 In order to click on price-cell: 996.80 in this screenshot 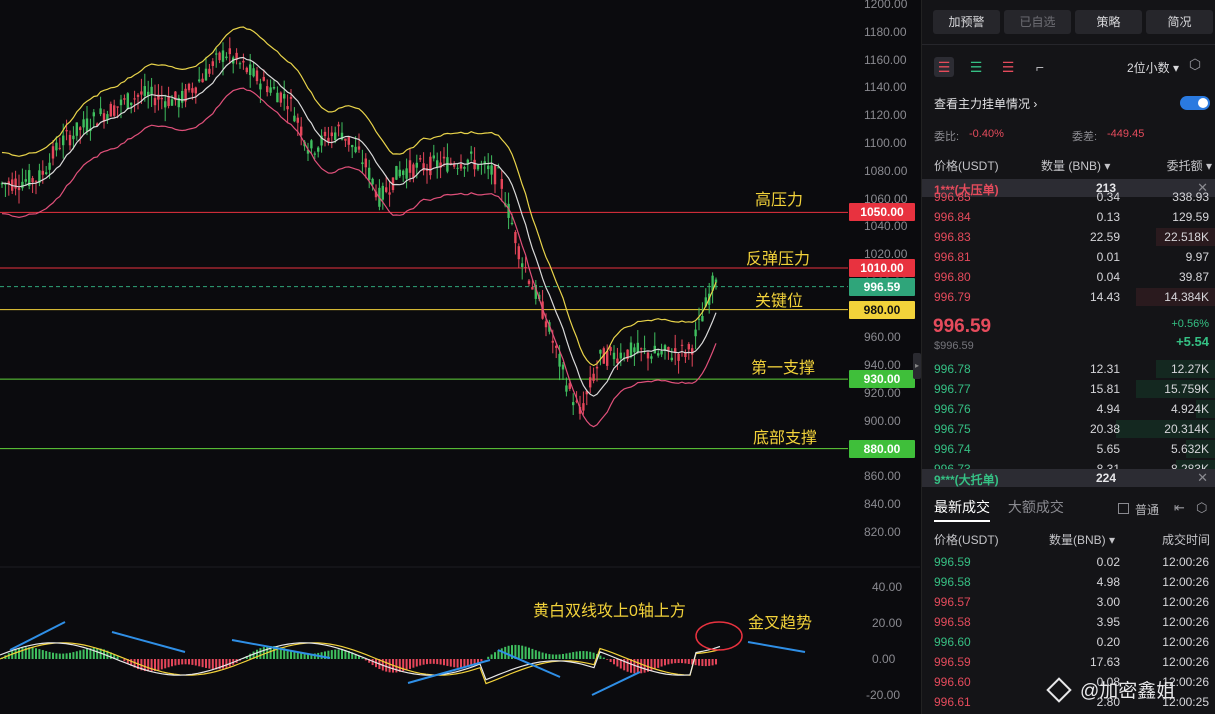, I will do `click(952, 277)`.